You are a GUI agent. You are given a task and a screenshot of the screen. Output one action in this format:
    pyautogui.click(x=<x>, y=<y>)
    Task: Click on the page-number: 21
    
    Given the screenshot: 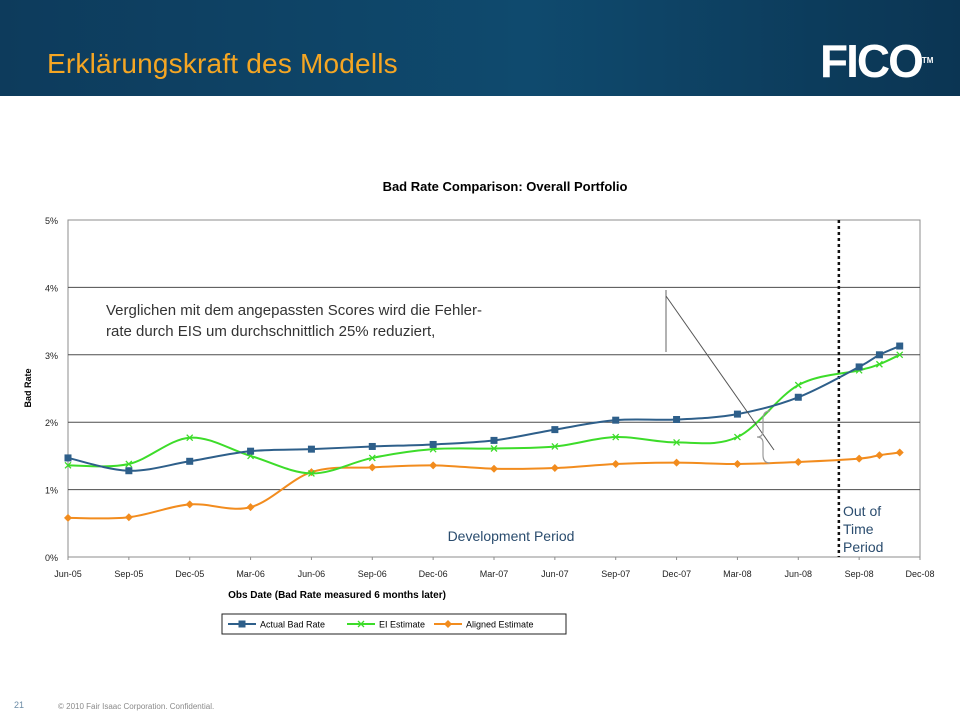 What is the action you would take?
    pyautogui.click(x=19, y=705)
    